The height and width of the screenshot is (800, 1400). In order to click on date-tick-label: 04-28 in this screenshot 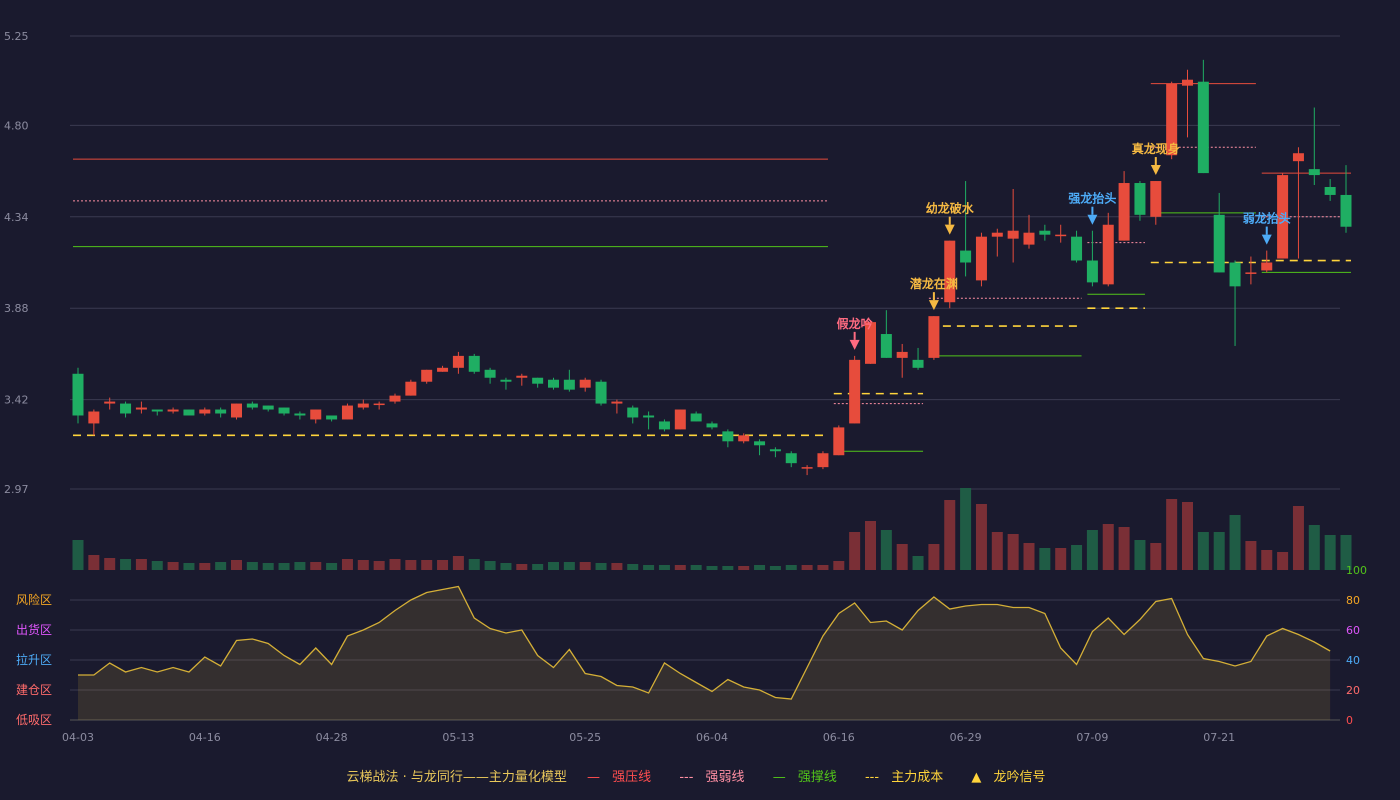, I will do `click(332, 737)`.